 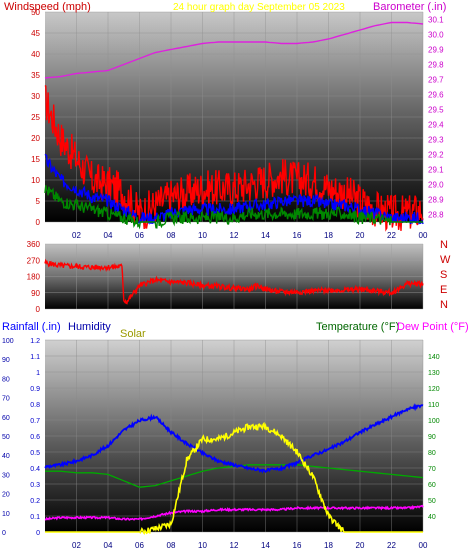 What do you see at coordinates (6, 456) in the screenshot?
I see `humidity-tick-label: 40` at bounding box center [6, 456].